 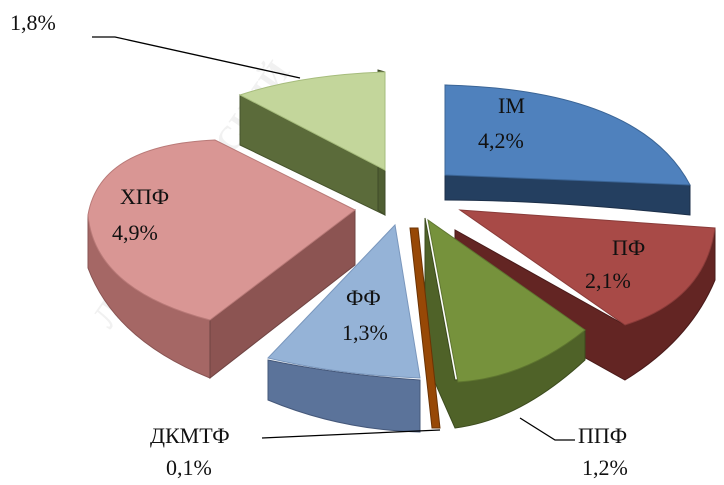 What do you see at coordinates (189, 467) in the screenshot?
I see `label-dkmtf-value: 0,1%` at bounding box center [189, 467].